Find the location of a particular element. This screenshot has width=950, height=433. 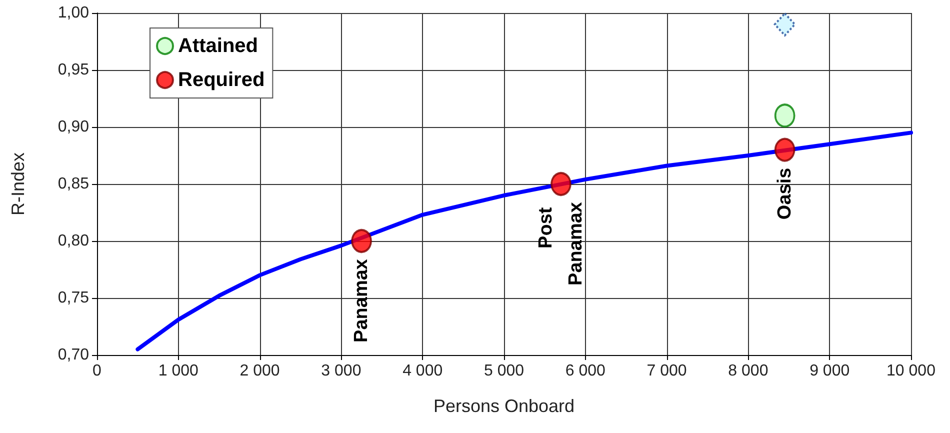

x-tick-label: 1 000 is located at coordinates (178, 371).